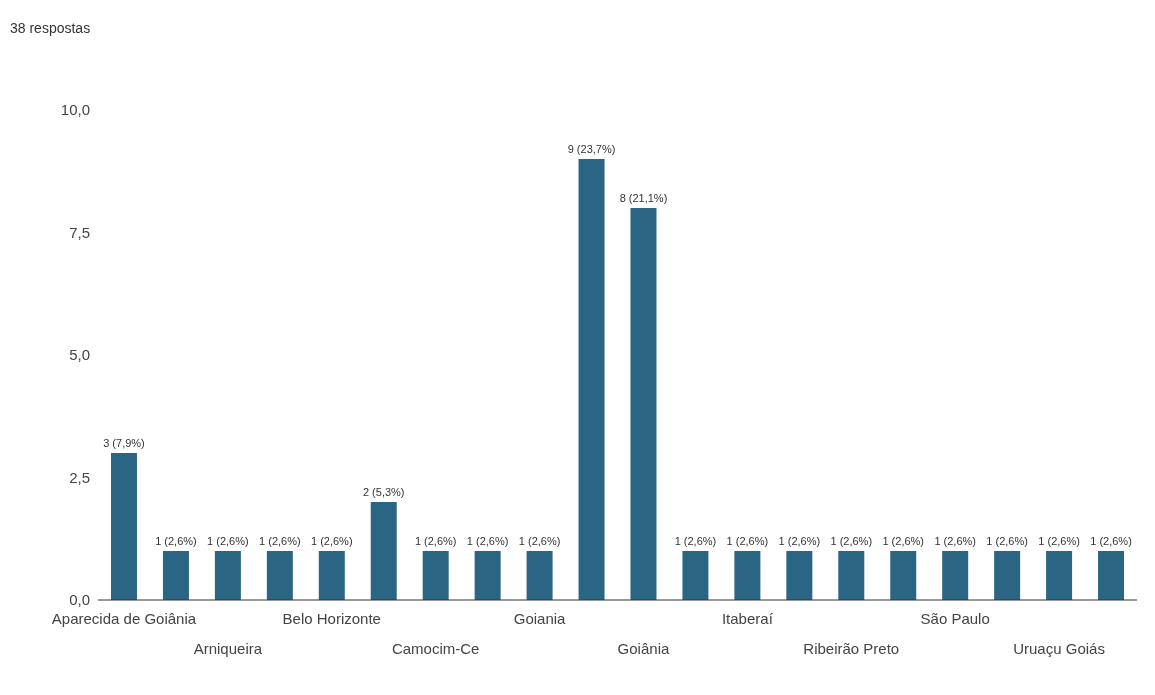 This screenshot has width=1155, height=695. I want to click on data-label: 2 (5,3%), so click(383, 492).